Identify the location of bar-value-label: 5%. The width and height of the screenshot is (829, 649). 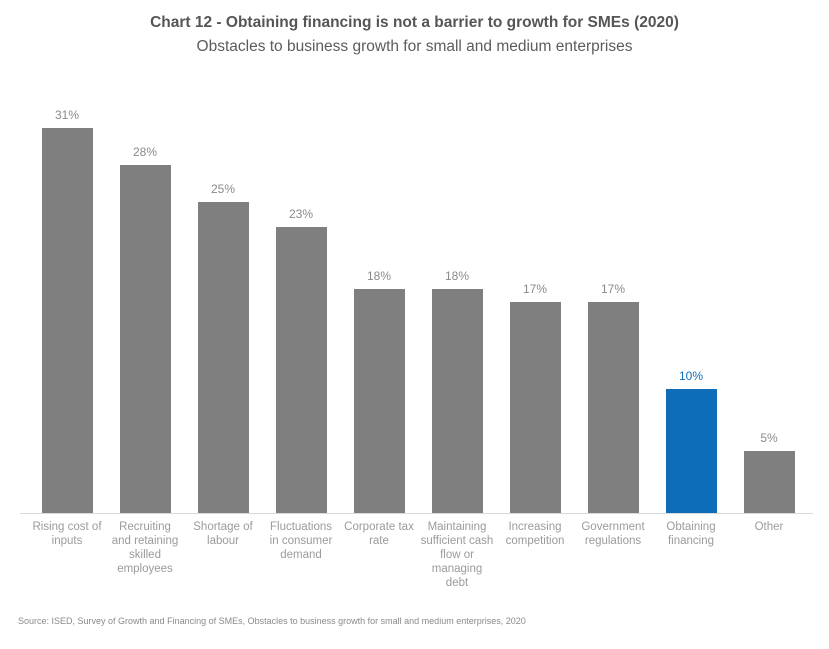
(769, 438).